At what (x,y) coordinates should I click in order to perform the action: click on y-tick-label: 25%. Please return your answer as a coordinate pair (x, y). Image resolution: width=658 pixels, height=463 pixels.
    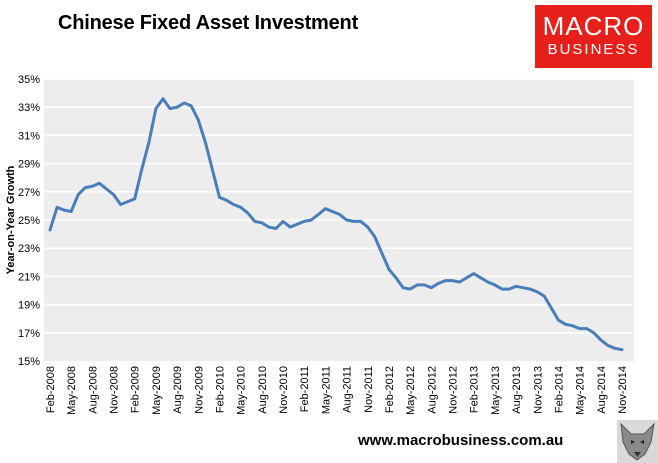
    Looking at the image, I should click on (29, 221).